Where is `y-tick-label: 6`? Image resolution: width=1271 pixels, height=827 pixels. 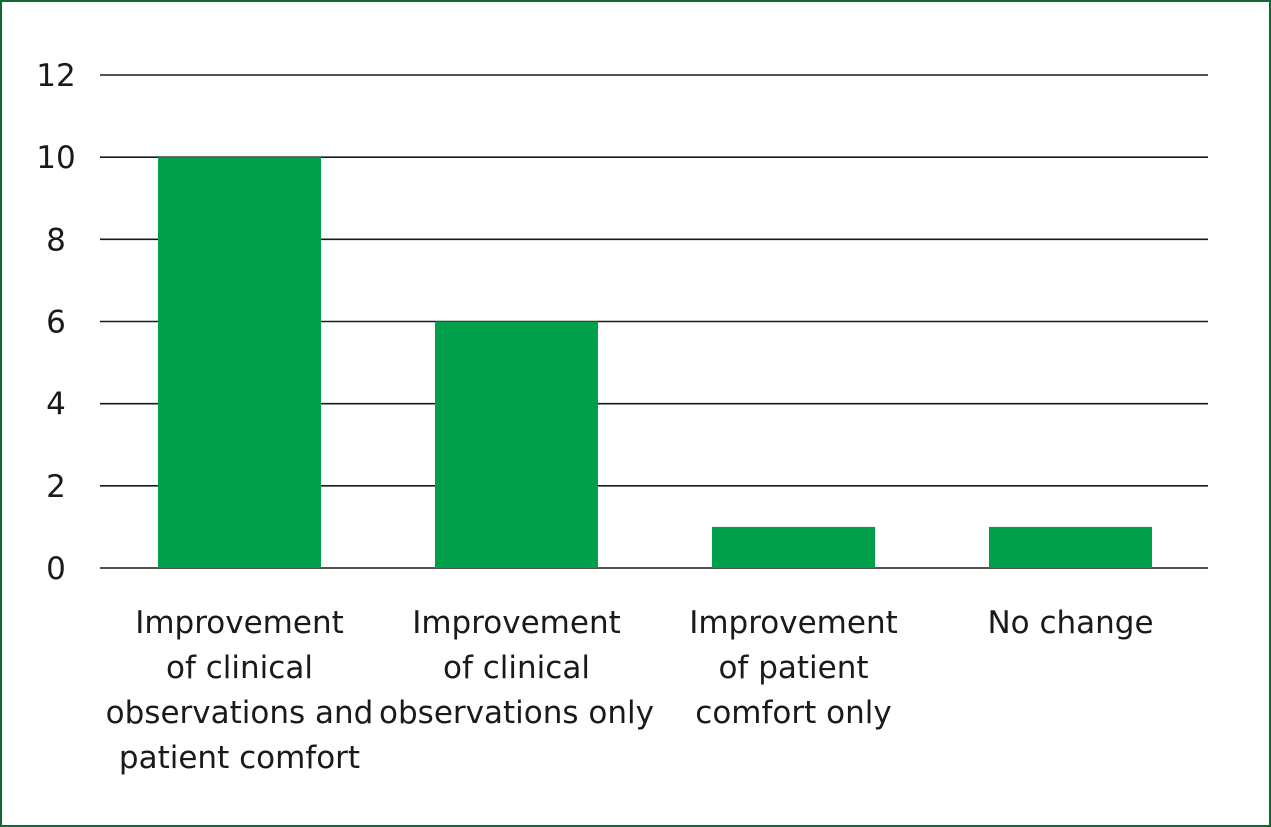 y-tick-label: 6 is located at coordinates (56, 323).